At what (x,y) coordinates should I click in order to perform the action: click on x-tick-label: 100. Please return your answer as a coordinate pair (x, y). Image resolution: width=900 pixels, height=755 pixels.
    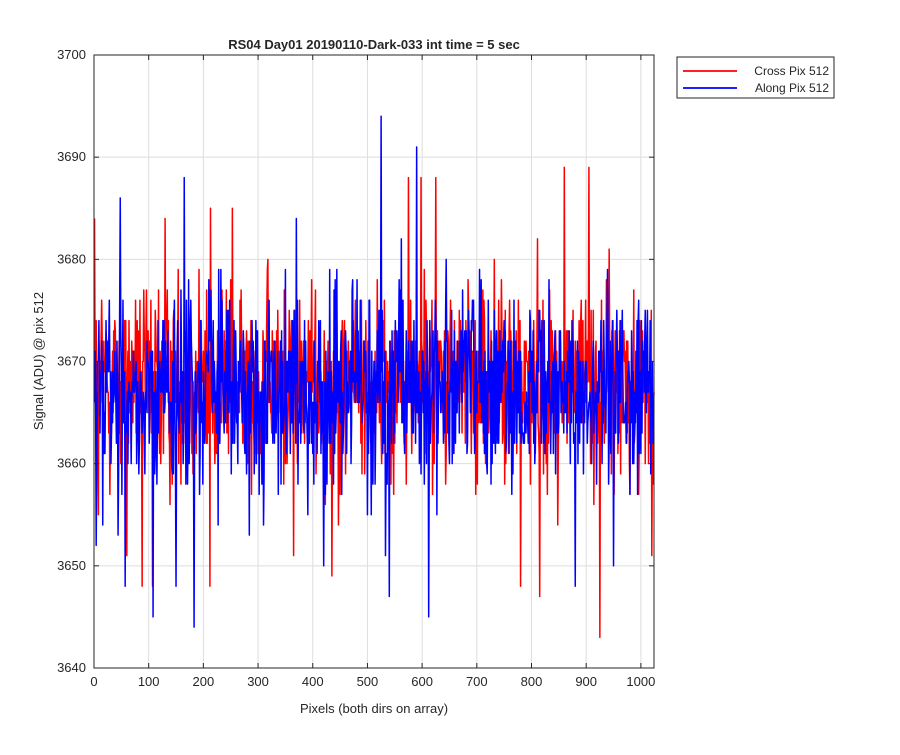
    Looking at the image, I should click on (149, 681).